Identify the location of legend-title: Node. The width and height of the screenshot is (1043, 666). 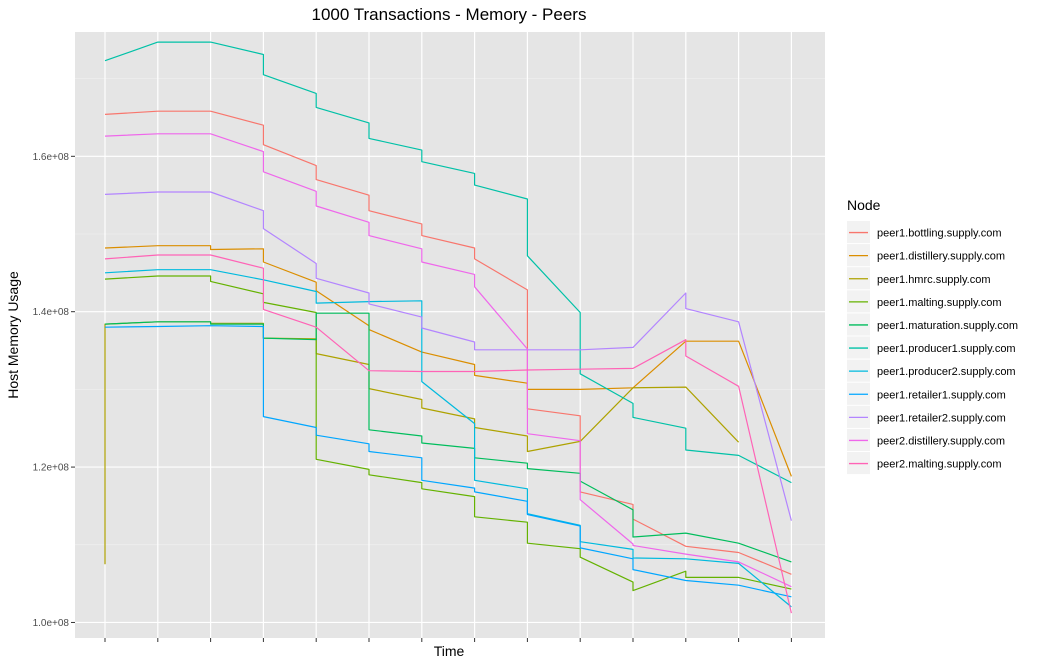
(864, 205).